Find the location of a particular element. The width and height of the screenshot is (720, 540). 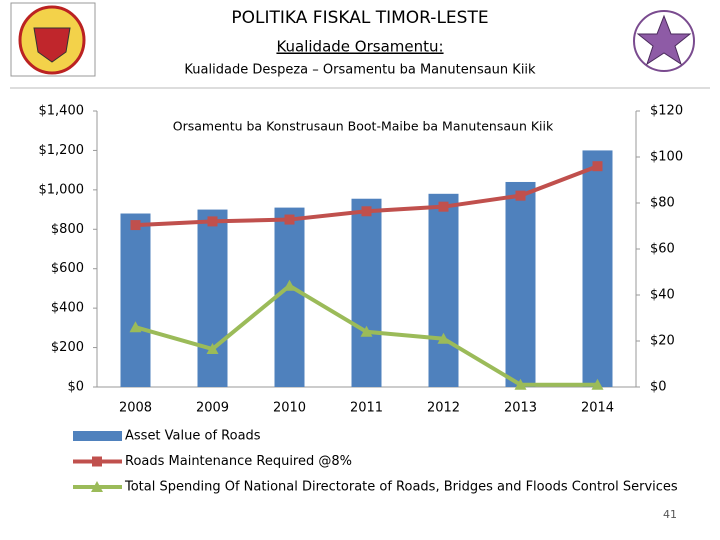

y-tick-label: $800 is located at coordinates (67, 229).